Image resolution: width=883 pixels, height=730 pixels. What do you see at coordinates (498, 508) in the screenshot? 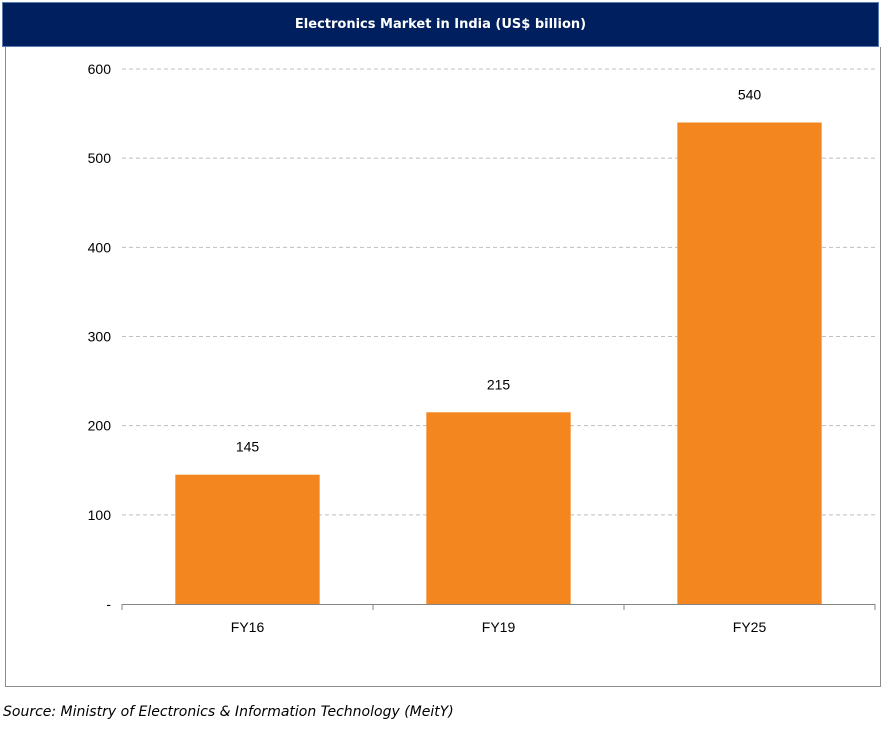
I see `bar-fy19` at bounding box center [498, 508].